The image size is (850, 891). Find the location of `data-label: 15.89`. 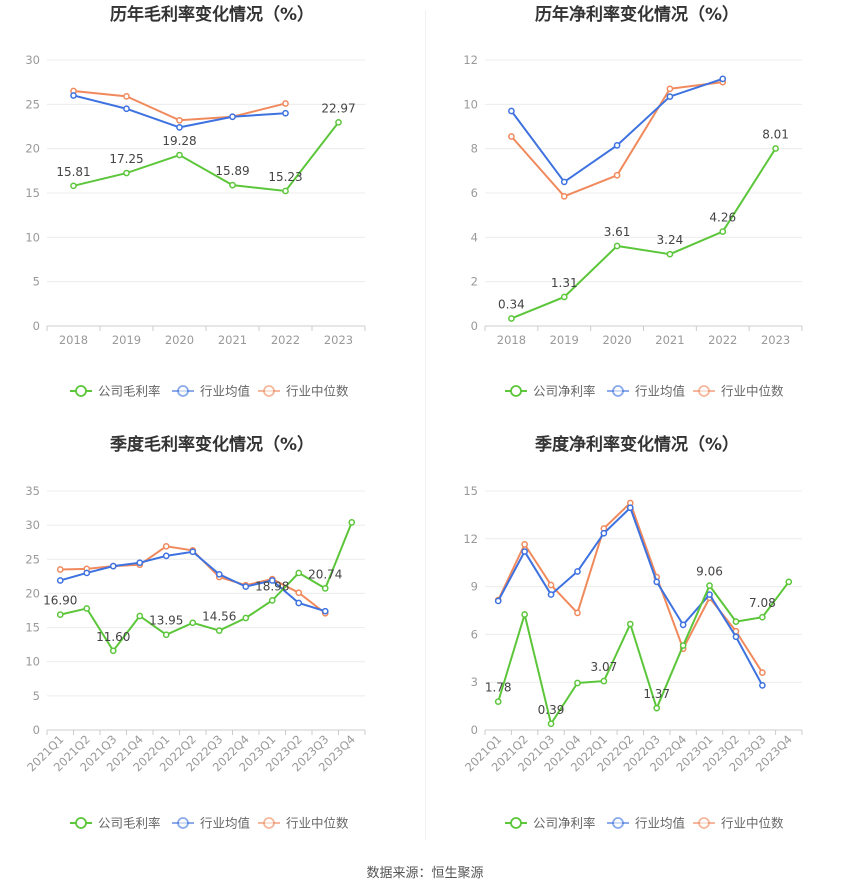

data-label: 15.89 is located at coordinates (232, 171).